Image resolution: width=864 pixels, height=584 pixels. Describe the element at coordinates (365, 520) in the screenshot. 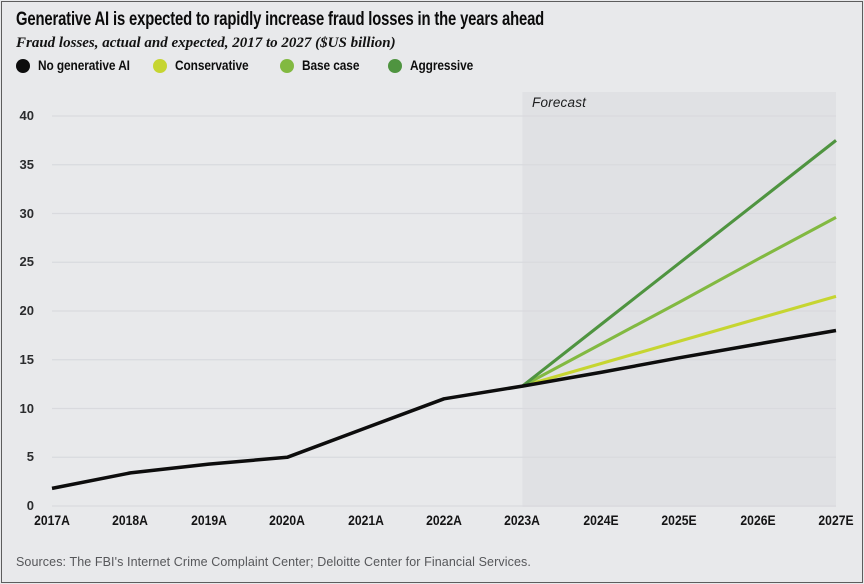

I see `x-tick-2021a: 2021A` at that location.